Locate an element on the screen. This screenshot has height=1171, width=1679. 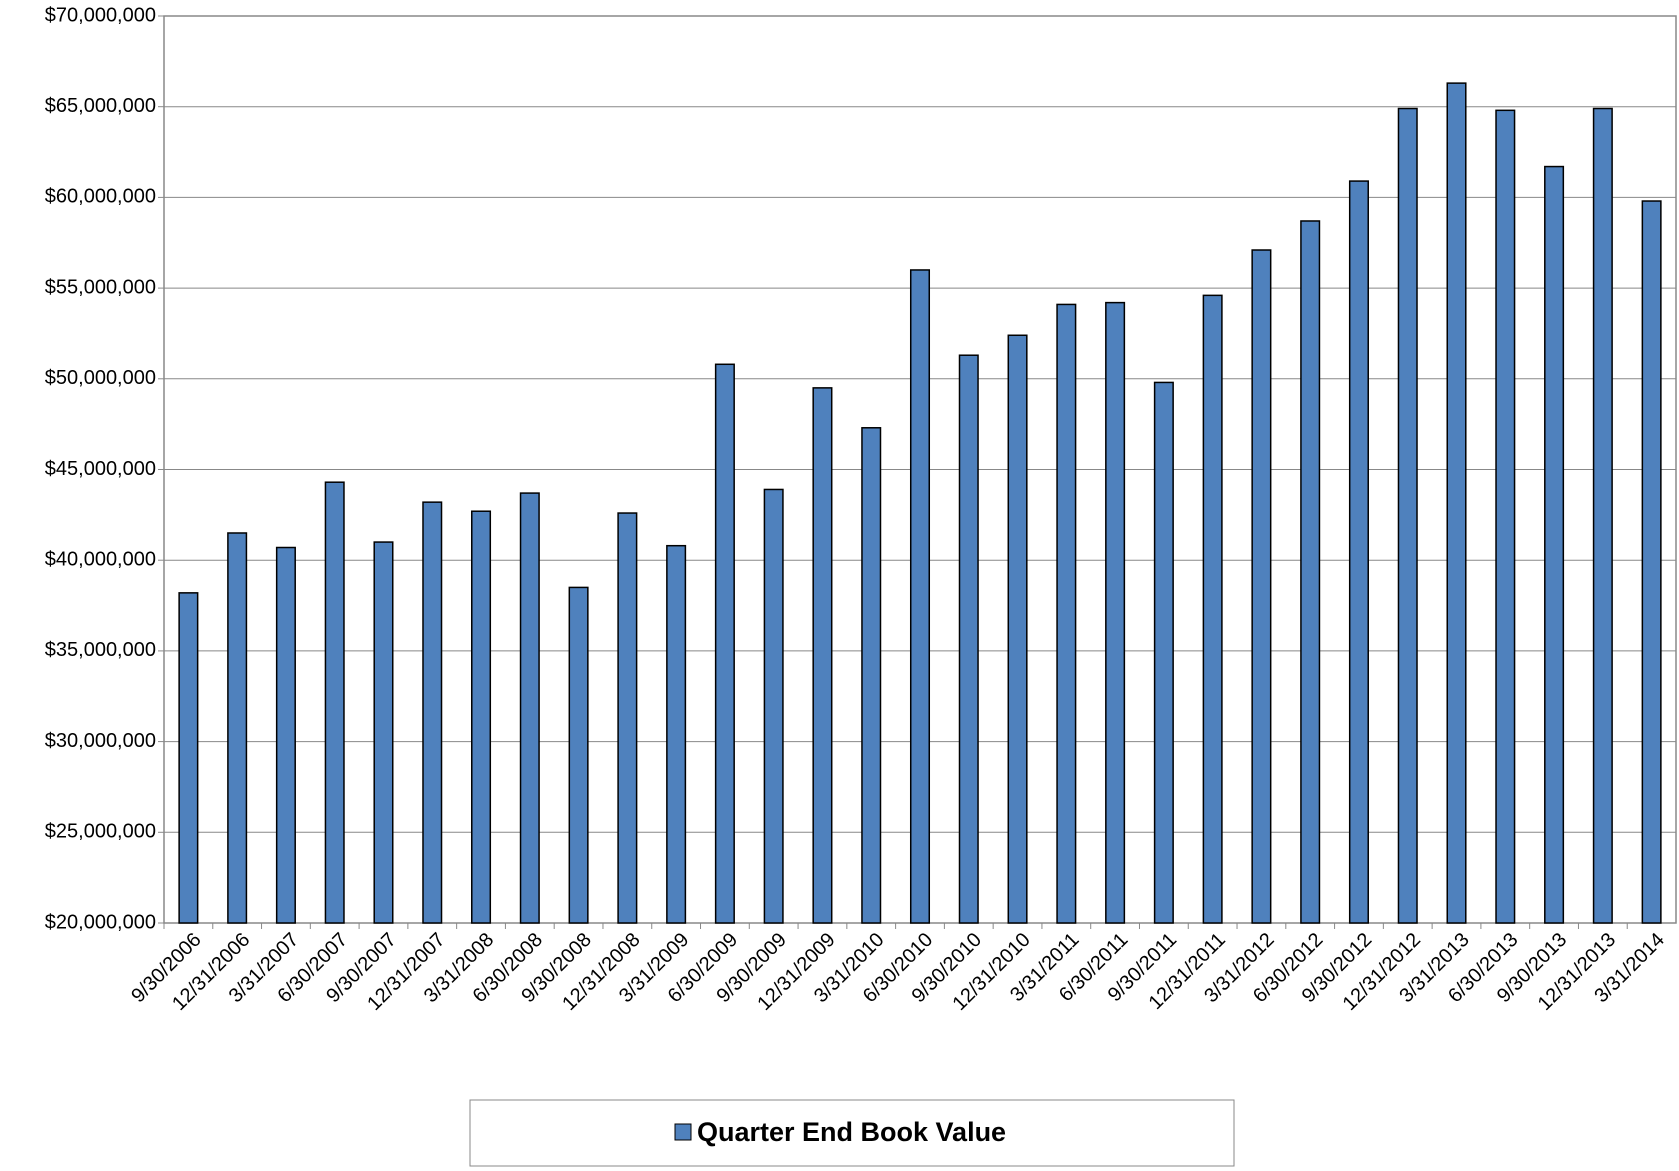
legend-box is located at coordinates (852, 1133).